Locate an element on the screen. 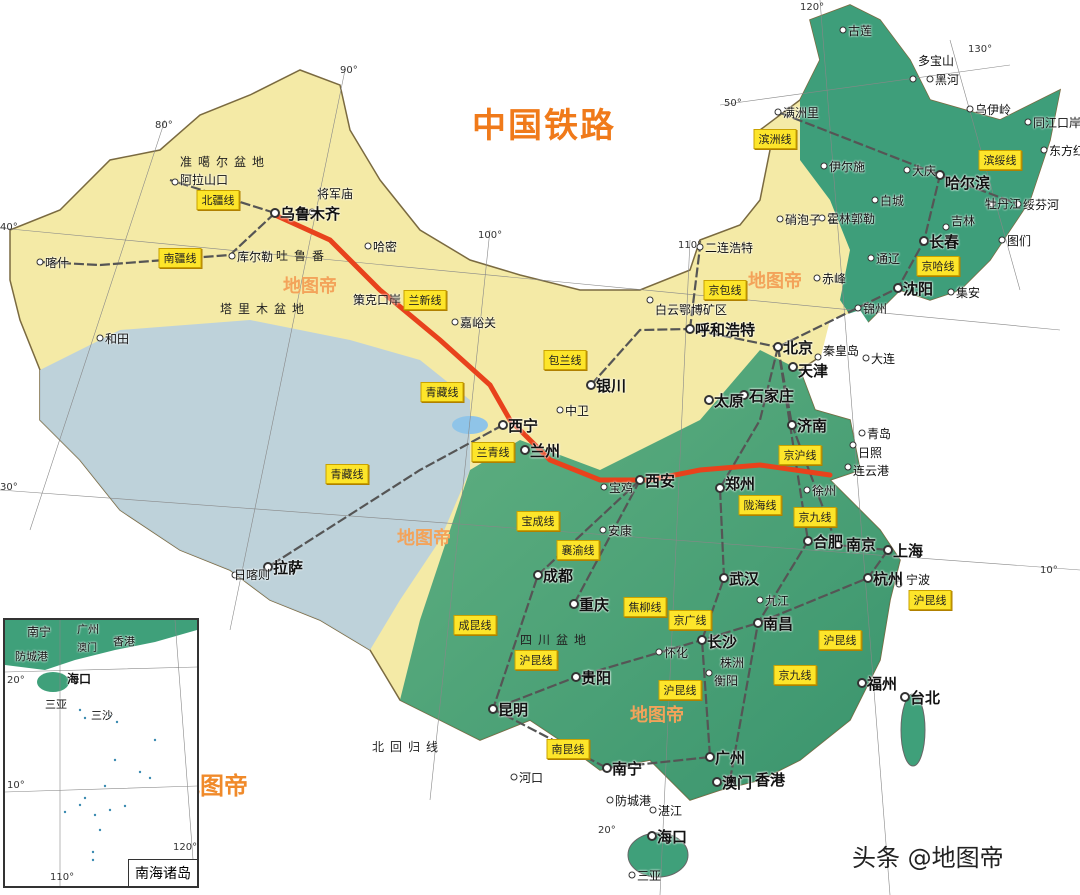 This screenshot has width=1080, height=895. city-label: 呼和浩特 is located at coordinates (725, 330).